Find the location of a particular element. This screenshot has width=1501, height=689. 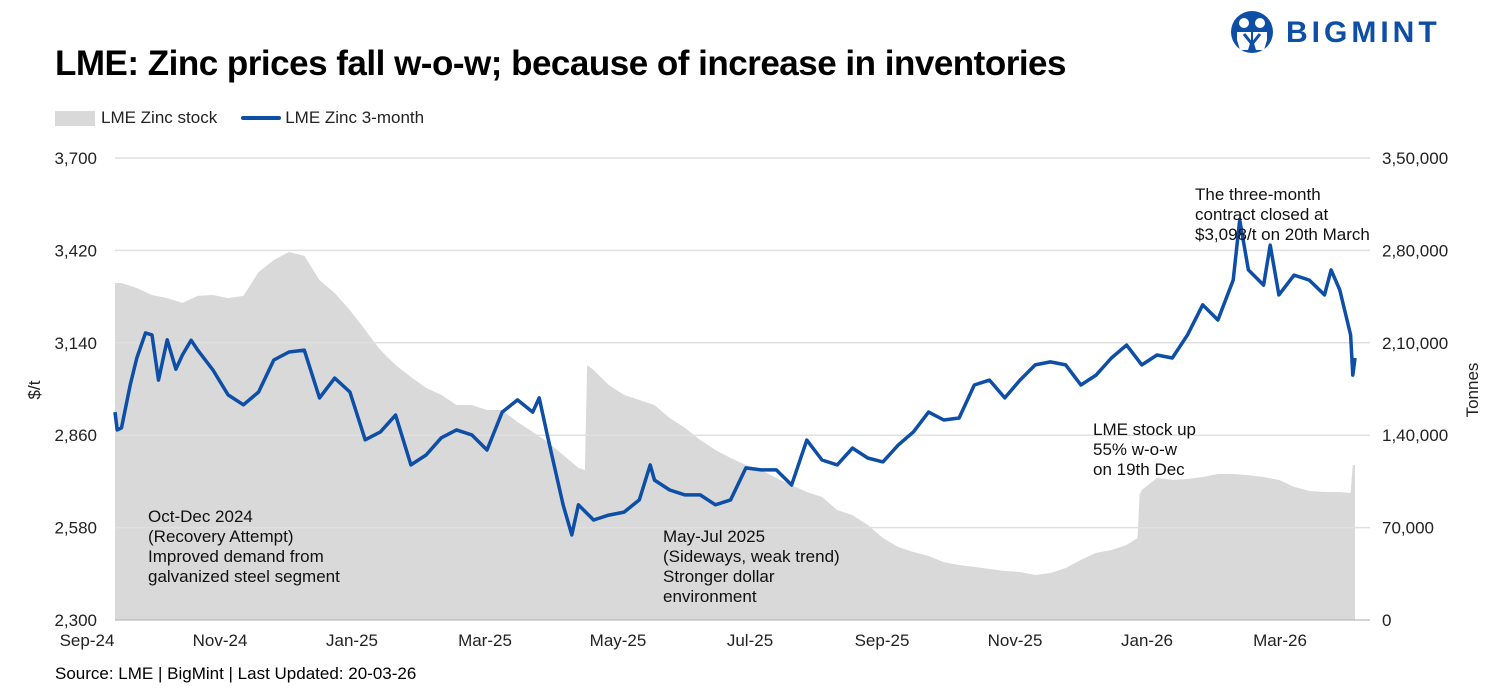

legend: LME Zinc stock LME Zinc 3-month is located at coordinates (251, 118).